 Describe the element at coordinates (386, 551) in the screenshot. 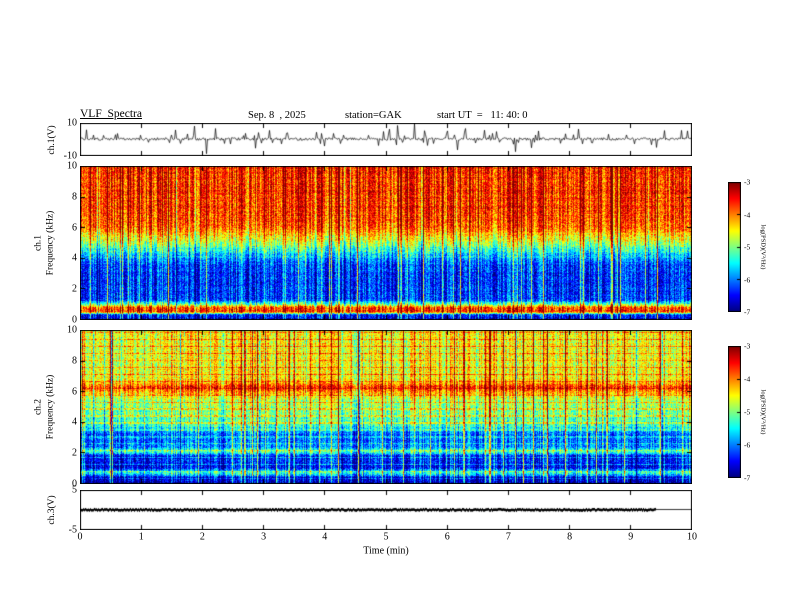

I see `x-axis-label: Time (min)` at that location.